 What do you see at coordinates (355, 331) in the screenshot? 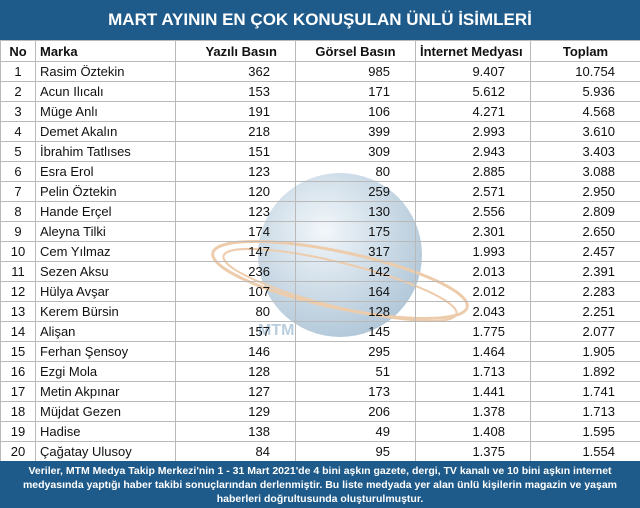
I see `cell: 145` at bounding box center [355, 331].